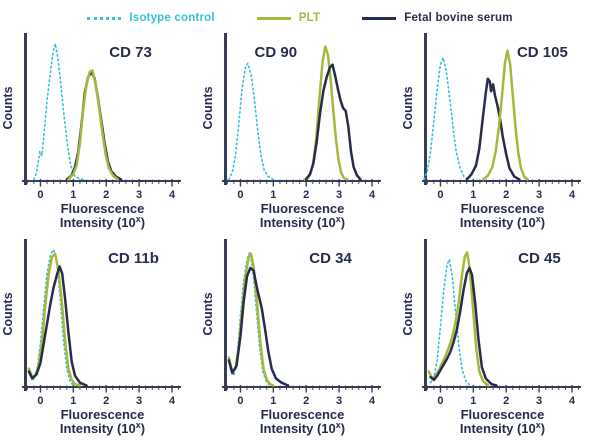  What do you see at coordinates (276, 52) in the screenshot?
I see `svg-text: CD 90` at bounding box center [276, 52].